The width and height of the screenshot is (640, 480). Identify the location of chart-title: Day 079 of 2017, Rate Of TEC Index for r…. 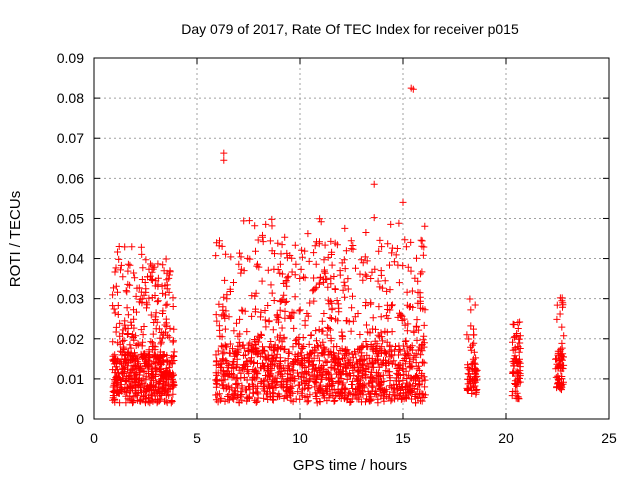
(350, 29).